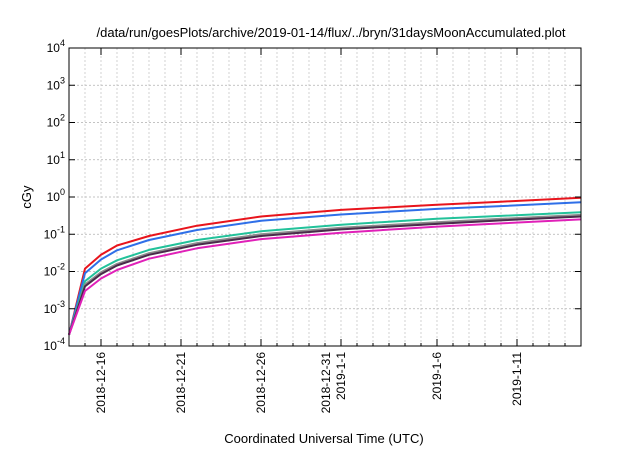 This screenshot has height=453, width=640. I want to click on y-tick-exponent: 3, so click(62, 80).